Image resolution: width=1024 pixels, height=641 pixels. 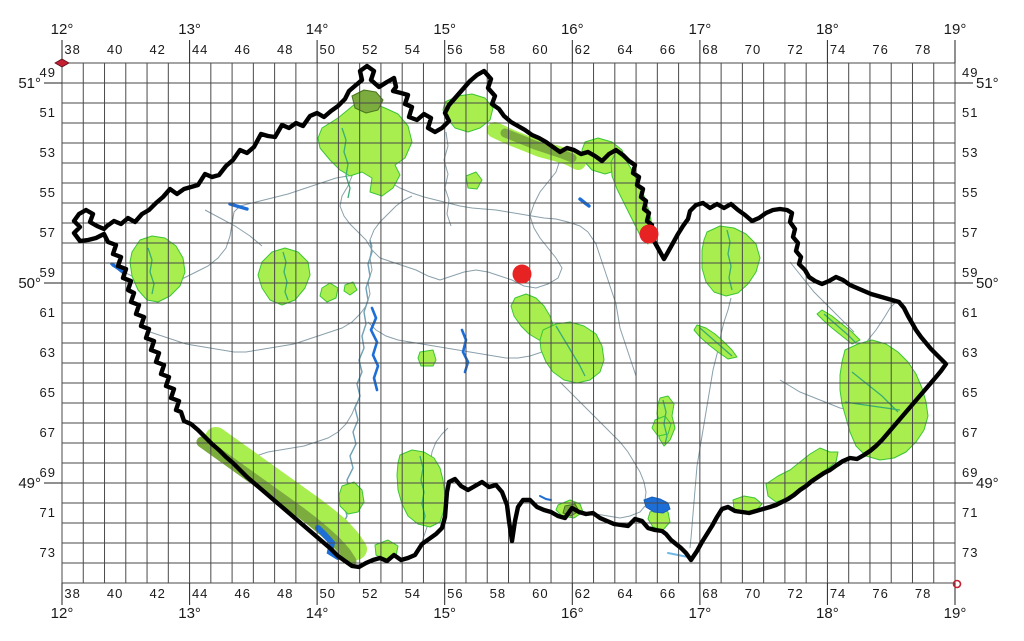 I want to click on col-label-top: 78, so click(x=923, y=49).